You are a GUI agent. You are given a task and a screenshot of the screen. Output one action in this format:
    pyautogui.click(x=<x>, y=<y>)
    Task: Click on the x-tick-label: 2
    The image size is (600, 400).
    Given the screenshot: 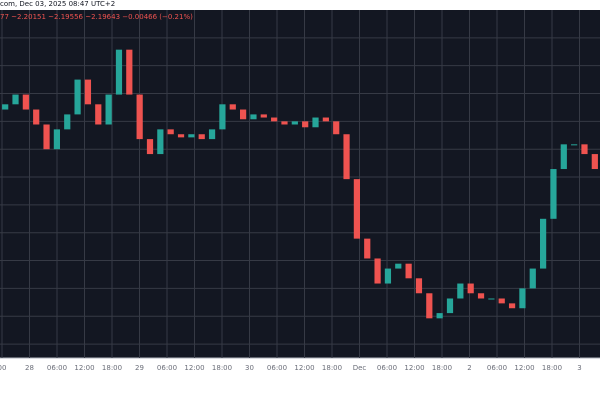 What is the action you would take?
    pyautogui.click(x=469, y=368)
    